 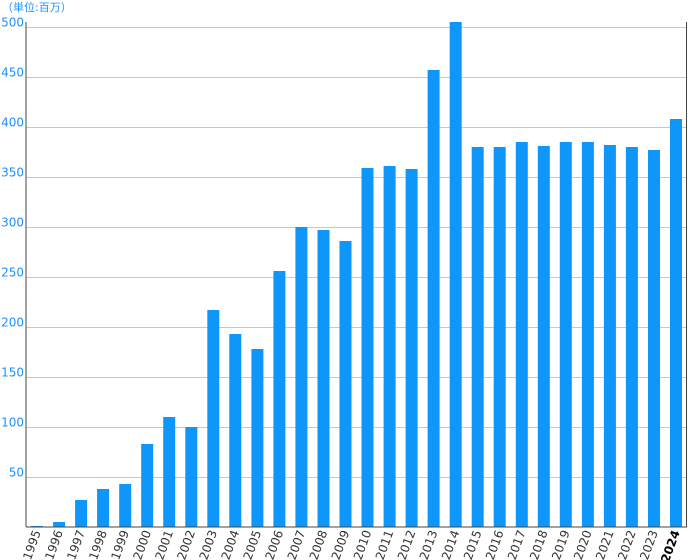 I want to click on x-tick-label: 1995, so click(x=32, y=544).